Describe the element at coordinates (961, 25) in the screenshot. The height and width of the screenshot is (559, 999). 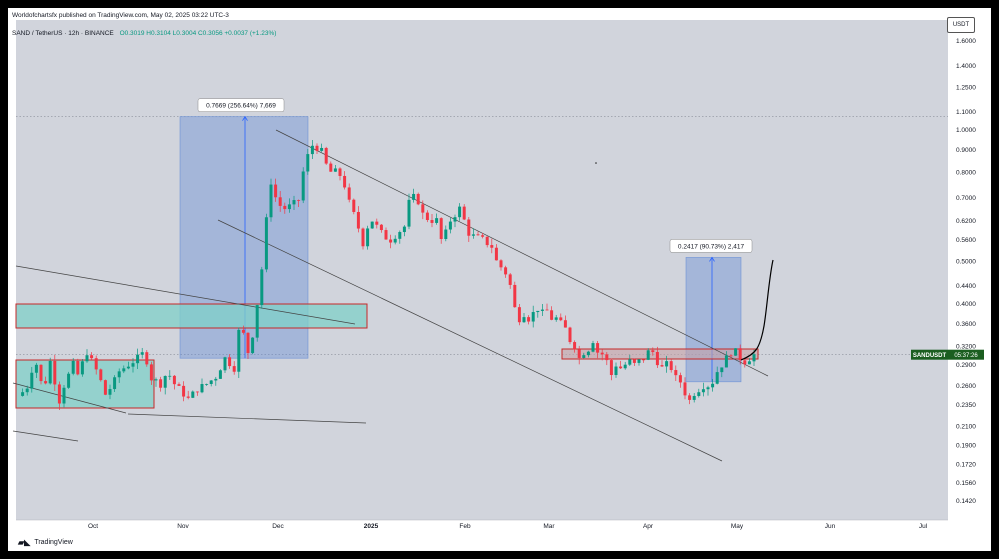
I see `currency-button: USDT` at that location.